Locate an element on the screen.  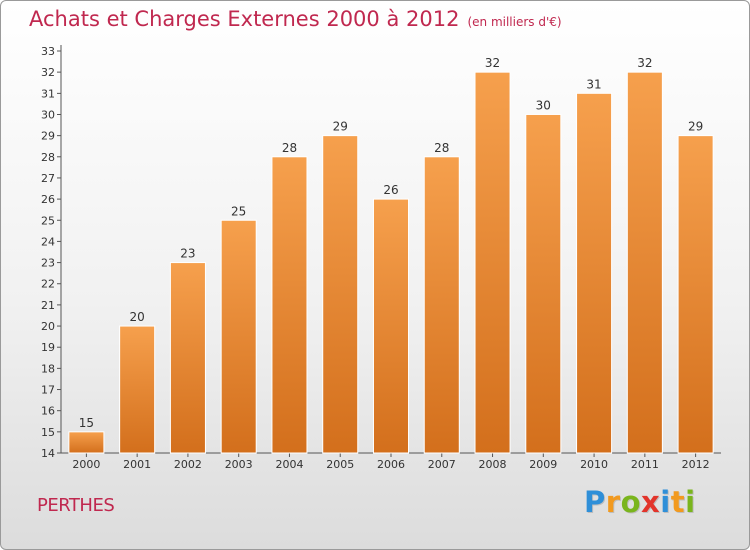
value-label-2005: 29 is located at coordinates (340, 127).